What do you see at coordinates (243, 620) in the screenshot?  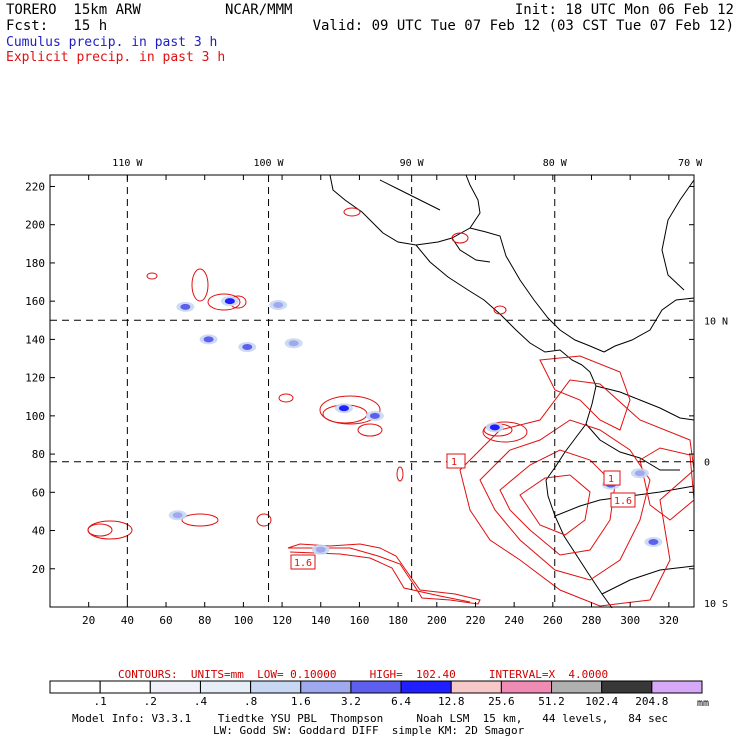 I see `x-tick-label: 100` at bounding box center [243, 620].